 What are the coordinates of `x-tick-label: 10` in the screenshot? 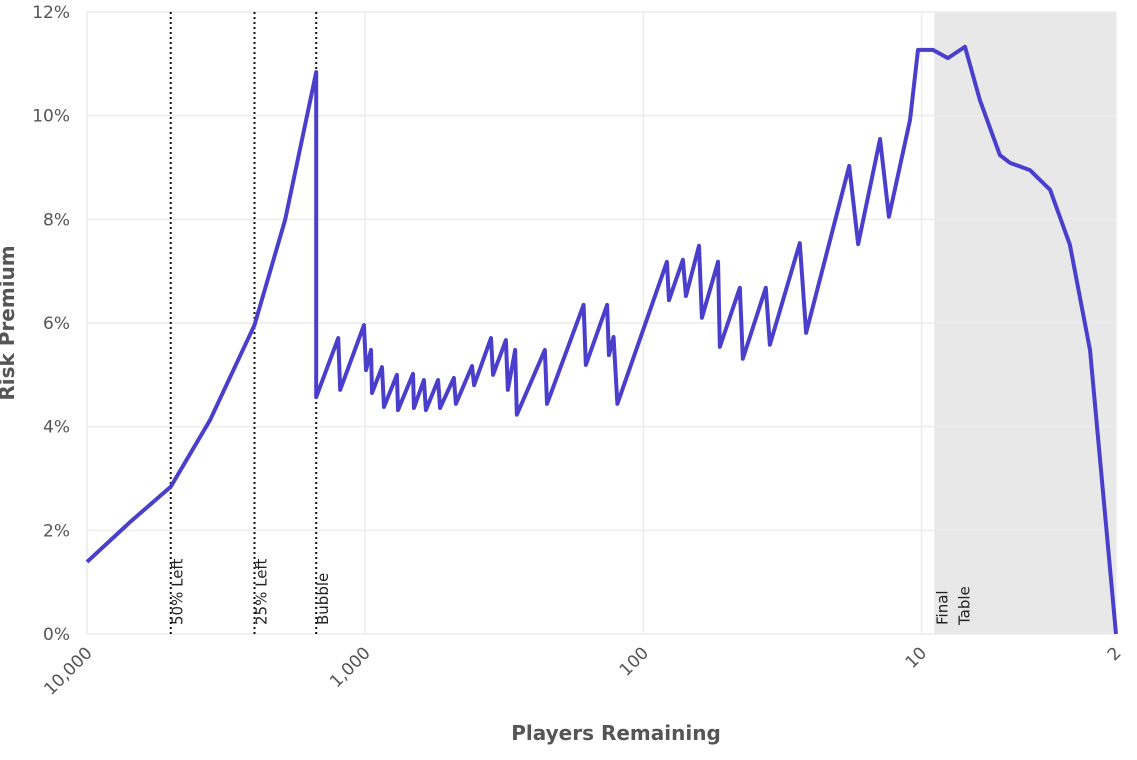 It's located at (916, 657).